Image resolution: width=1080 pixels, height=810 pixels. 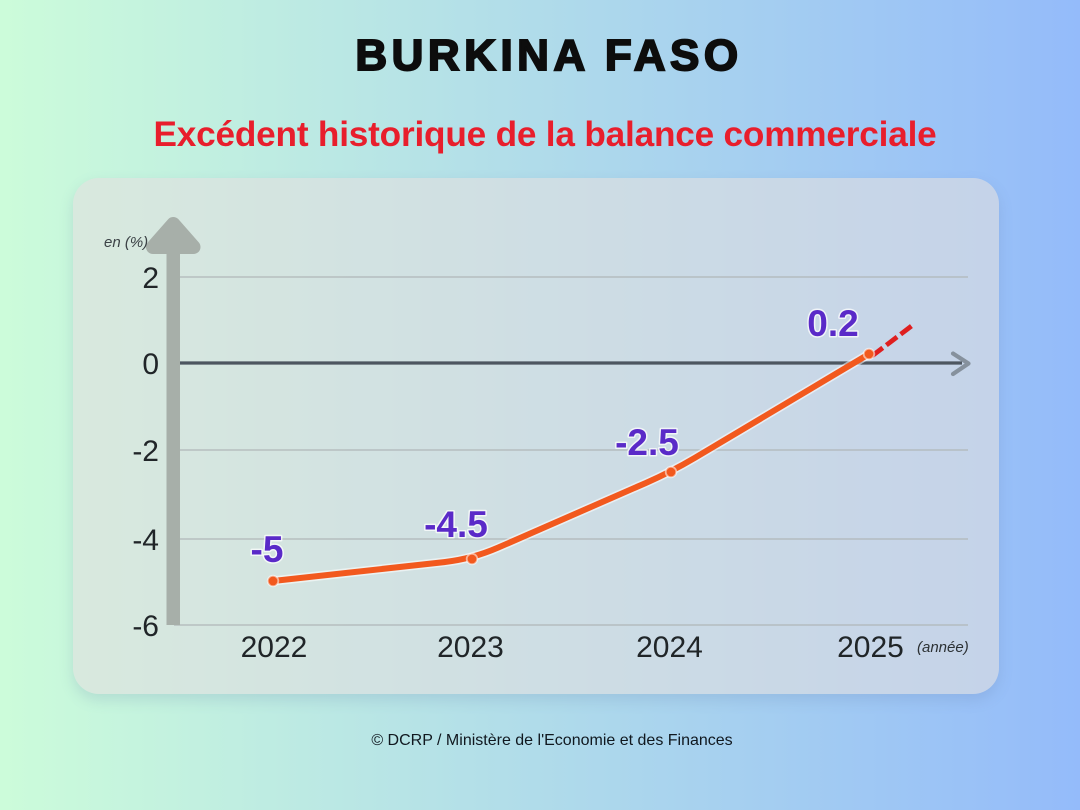 What do you see at coordinates (456, 524) in the screenshot?
I see `svg-text: -4.5` at bounding box center [456, 524].